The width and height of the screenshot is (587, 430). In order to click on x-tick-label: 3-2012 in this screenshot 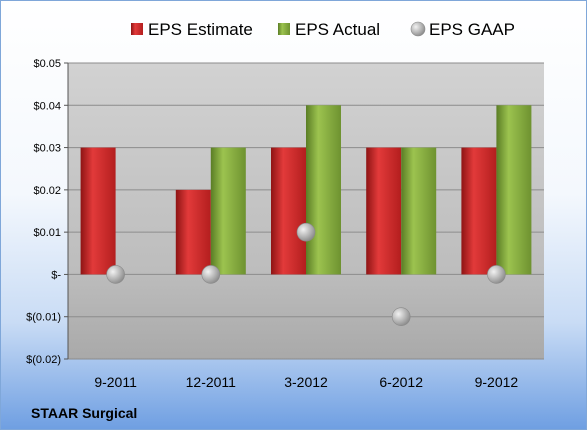, I will do `click(306, 382)`.